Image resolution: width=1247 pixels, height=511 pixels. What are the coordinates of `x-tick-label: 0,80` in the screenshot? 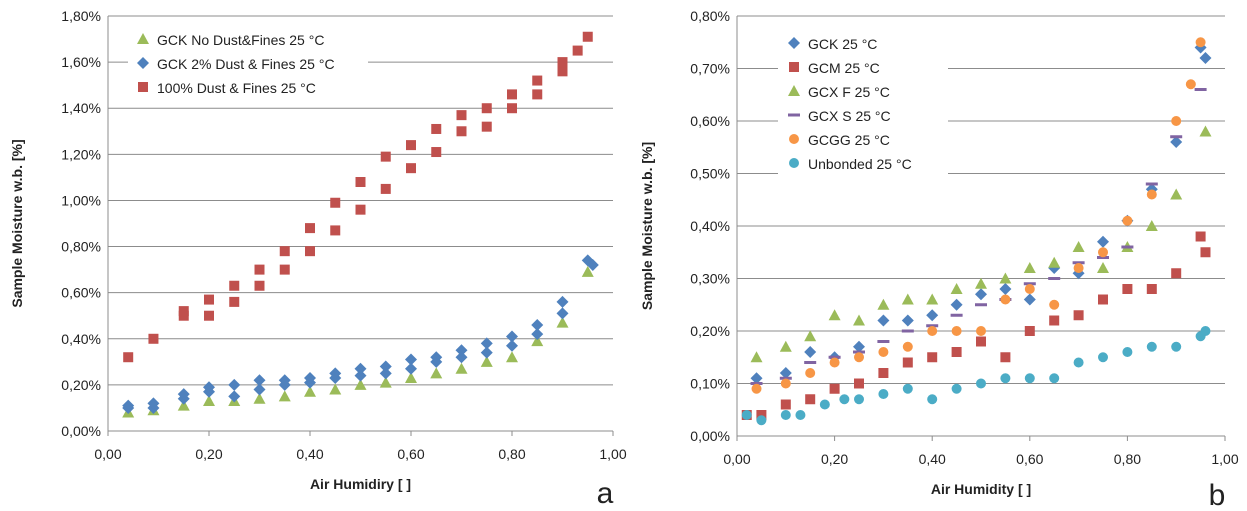 It's located at (511, 454).